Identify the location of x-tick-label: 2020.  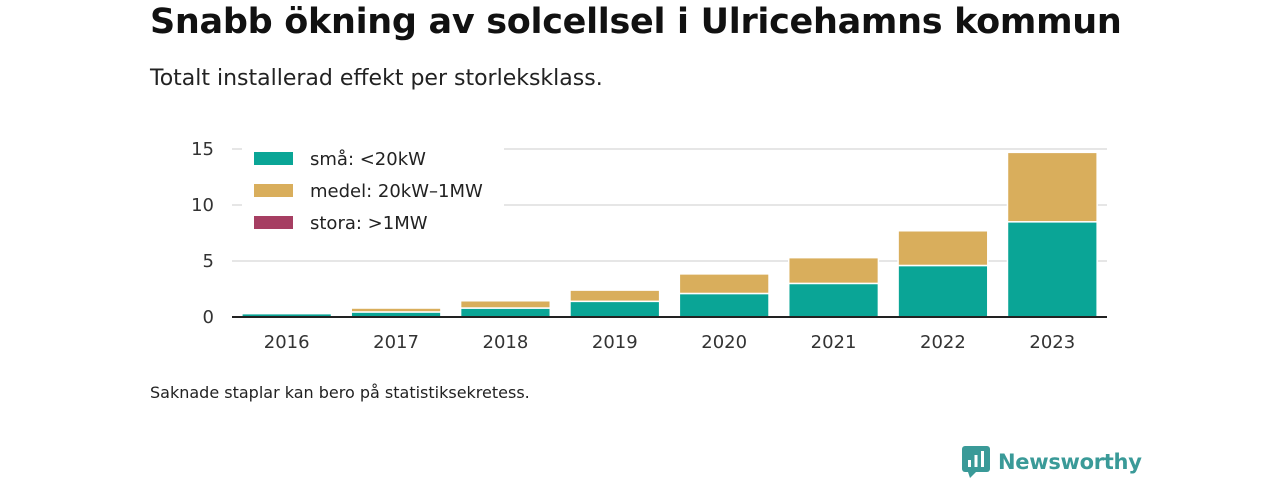
(724, 342).